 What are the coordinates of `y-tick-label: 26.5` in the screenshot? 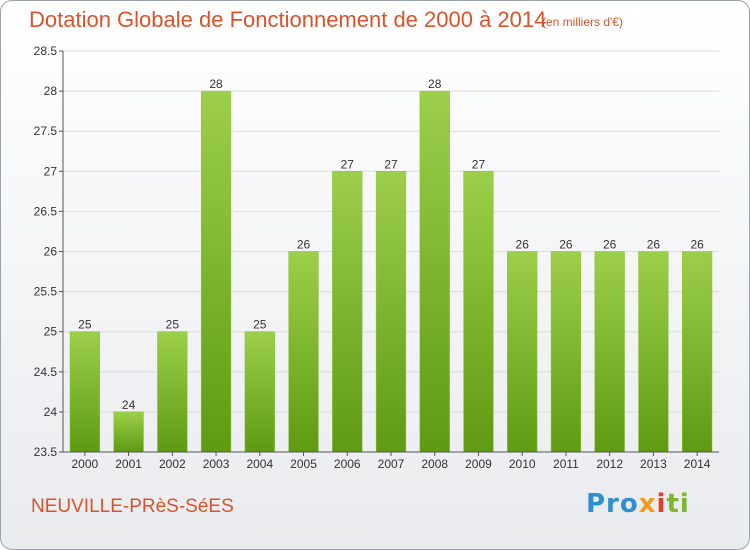 It's located at (46, 211).